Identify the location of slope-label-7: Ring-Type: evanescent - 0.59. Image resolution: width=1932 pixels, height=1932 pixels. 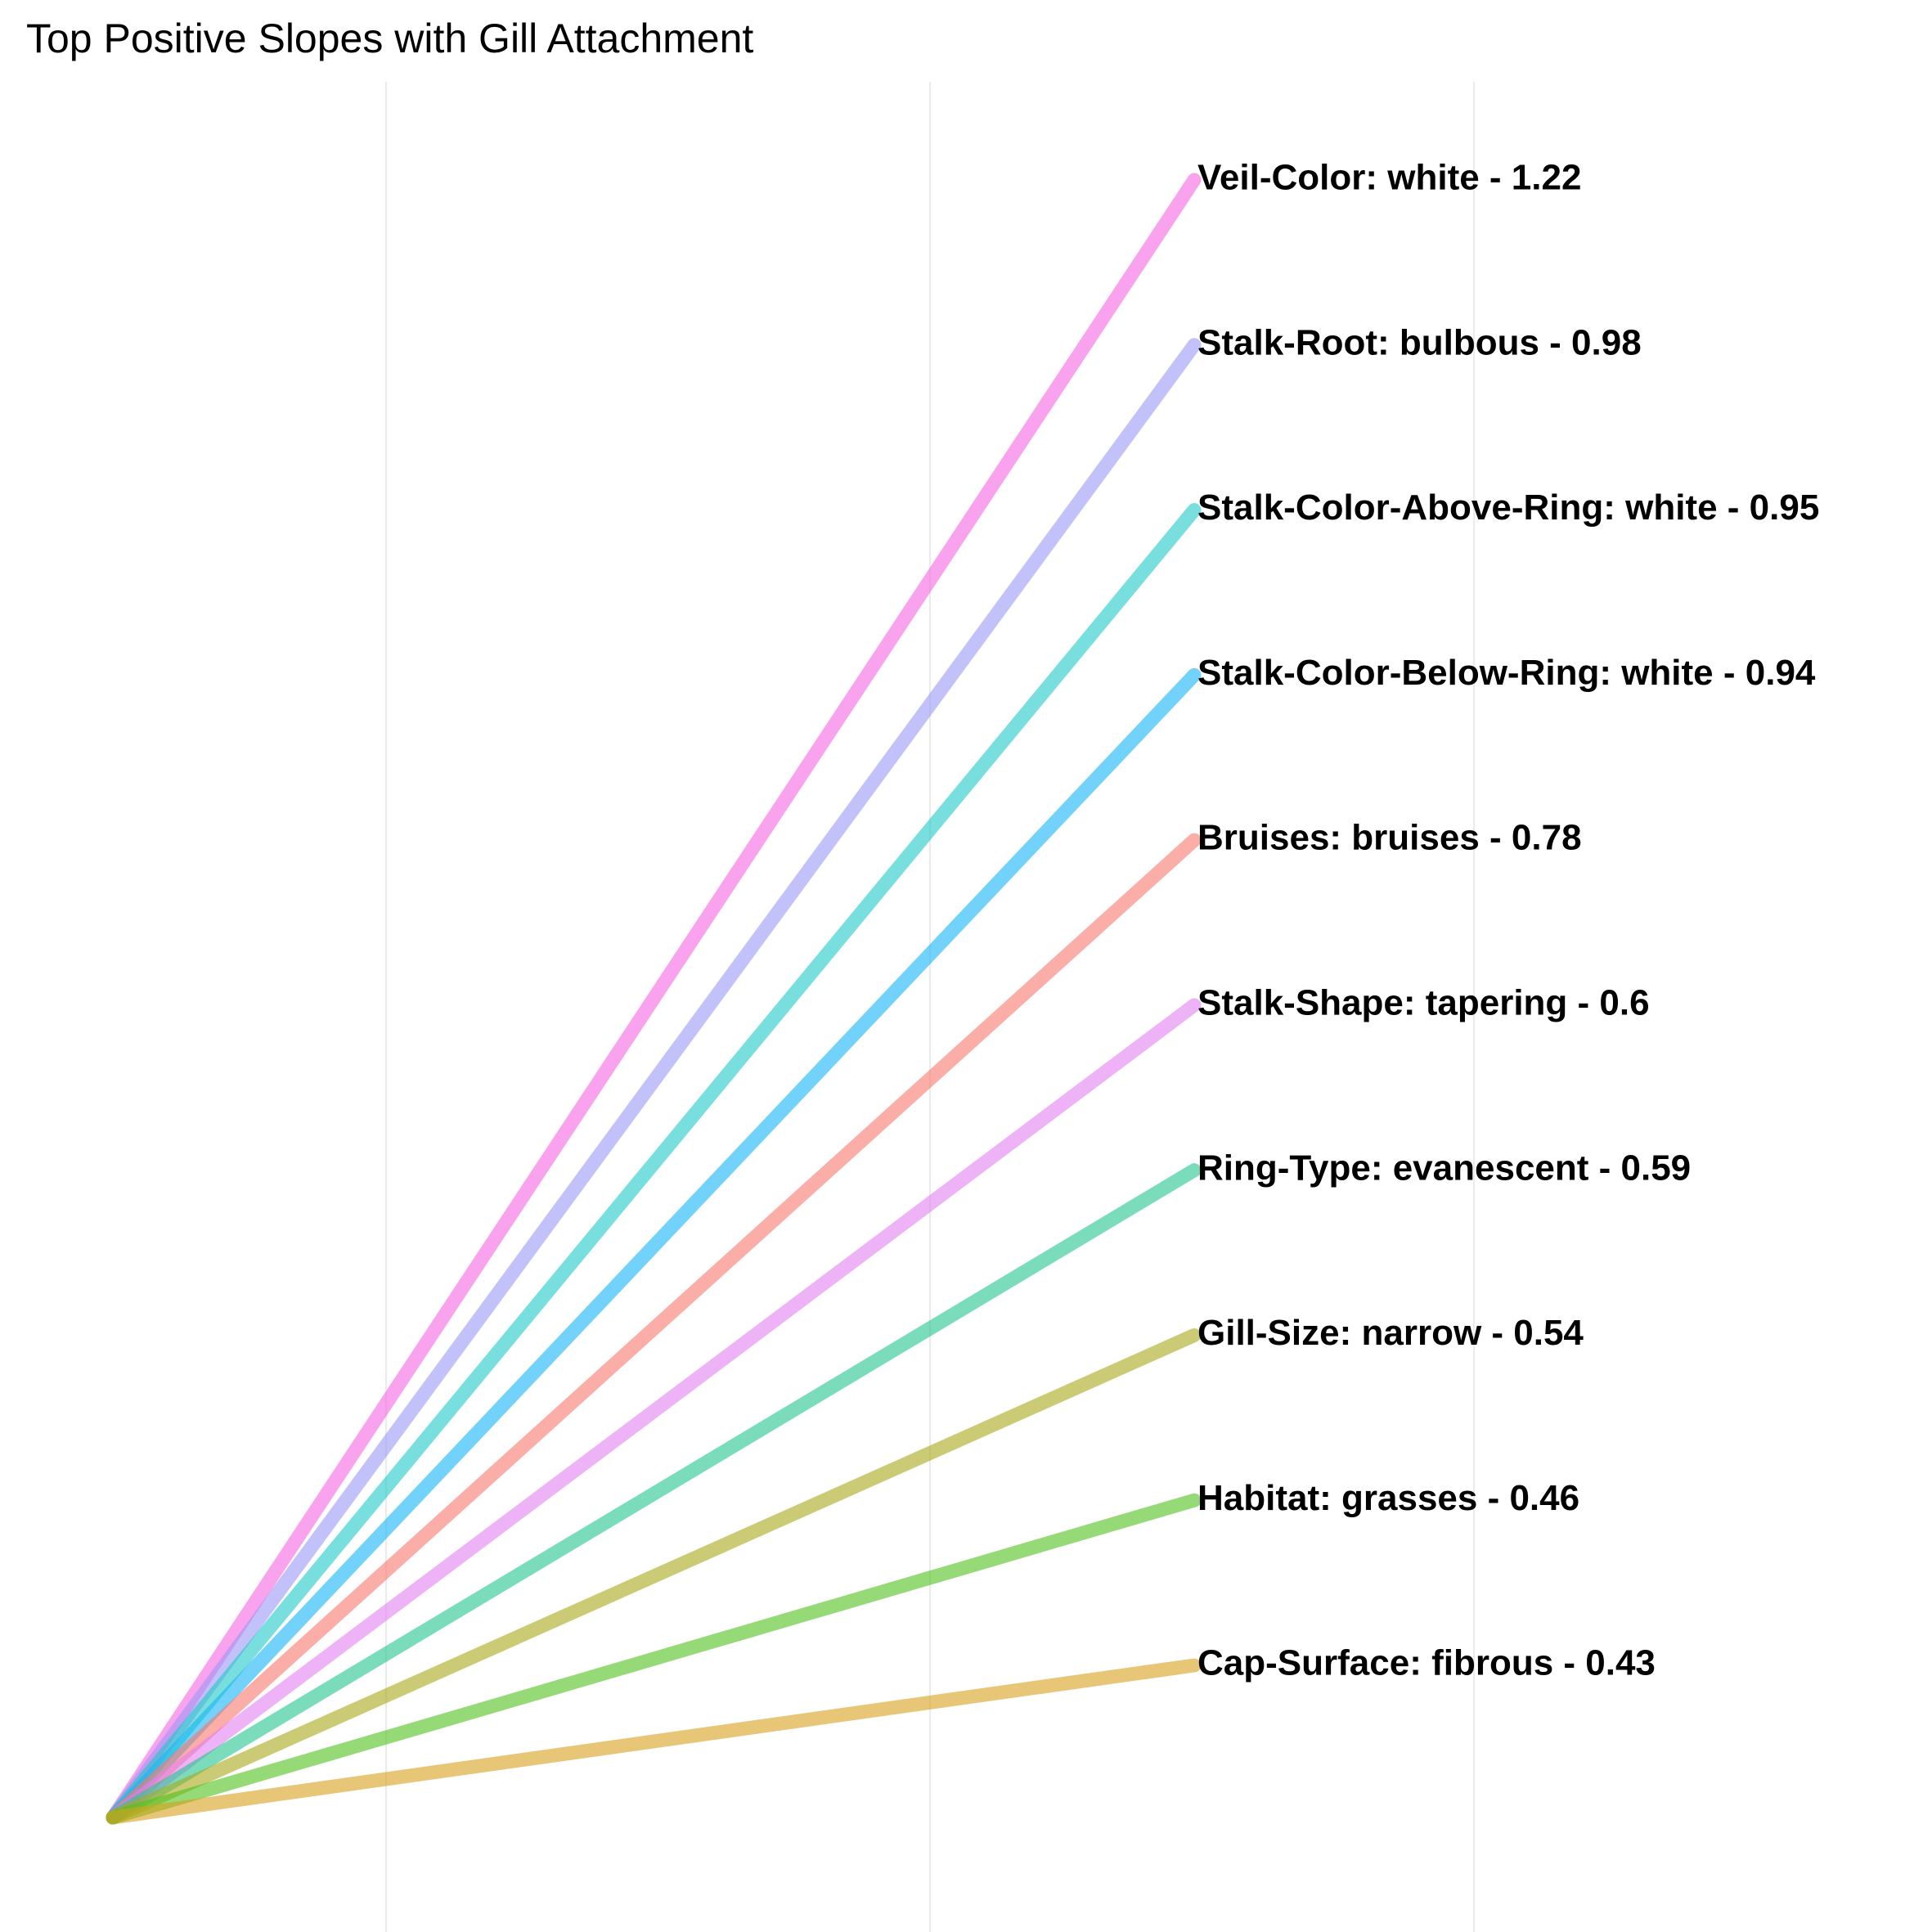
(1444, 1168).